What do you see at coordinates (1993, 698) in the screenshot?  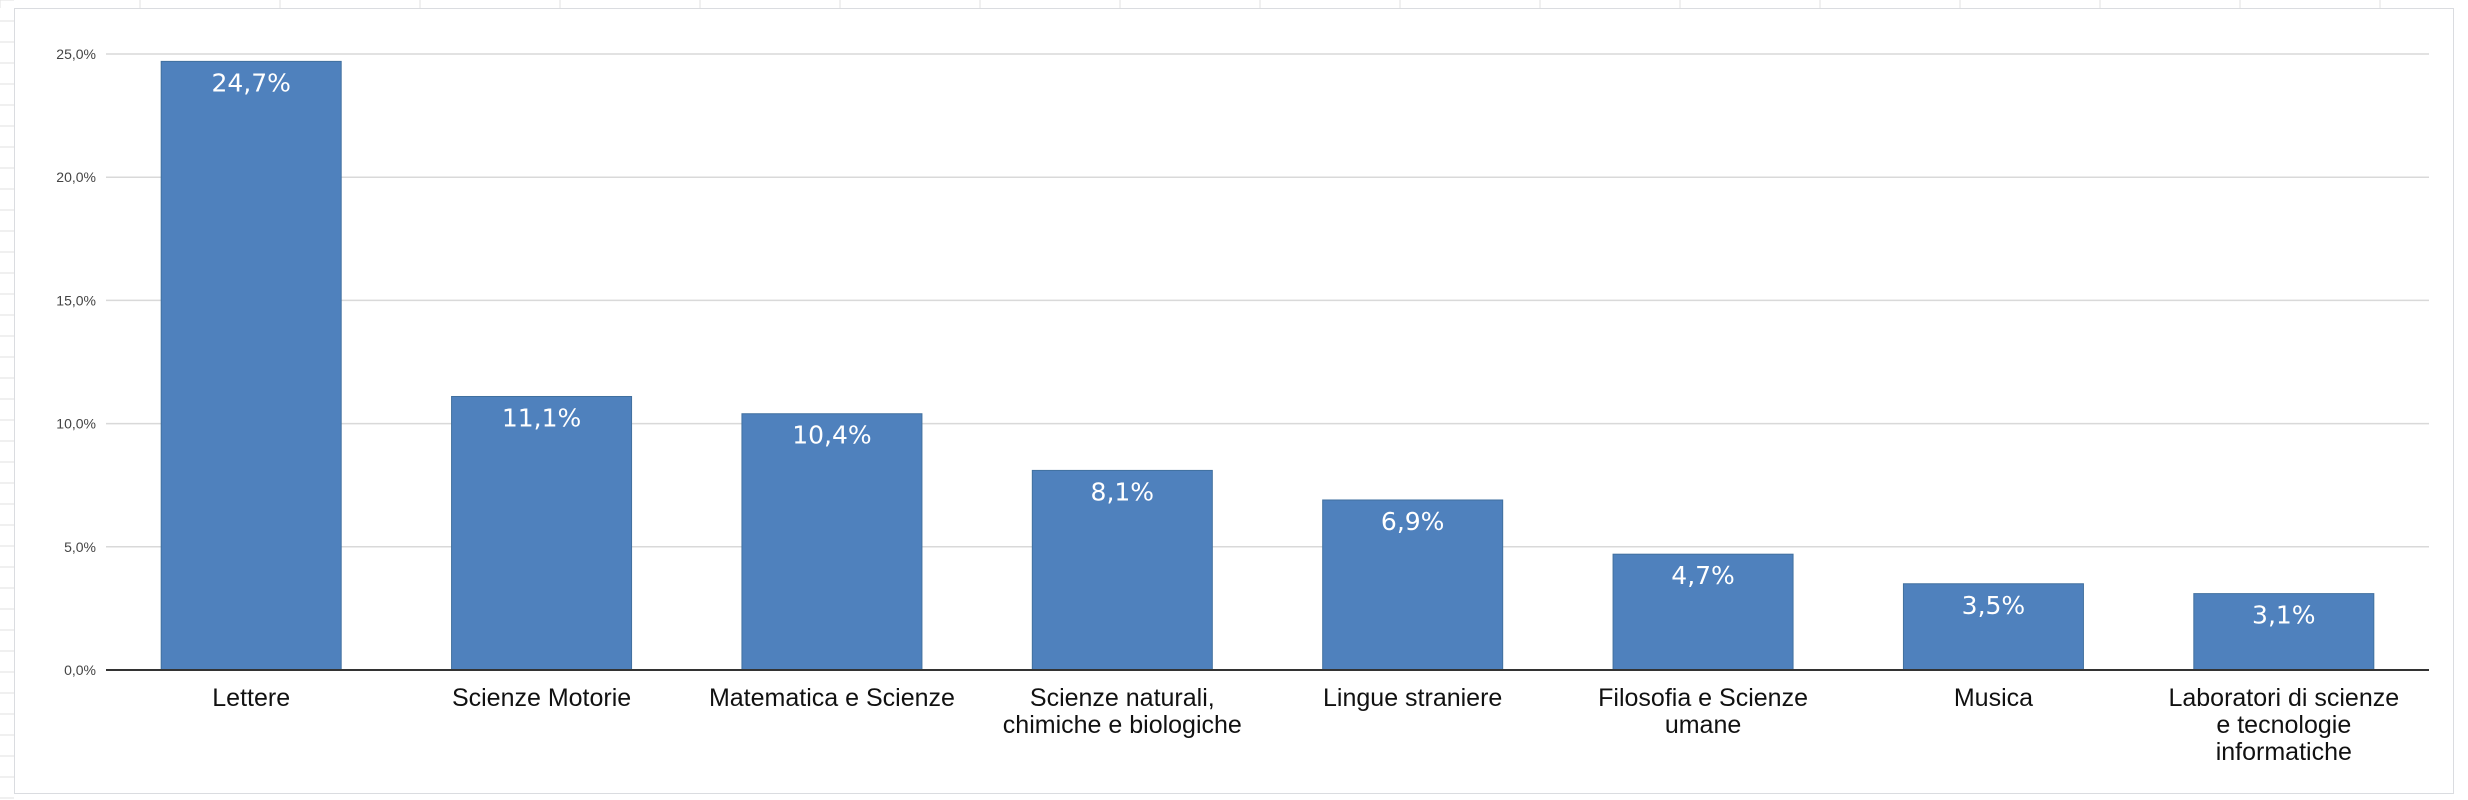 I see `x-tick-label: Musica` at bounding box center [1993, 698].